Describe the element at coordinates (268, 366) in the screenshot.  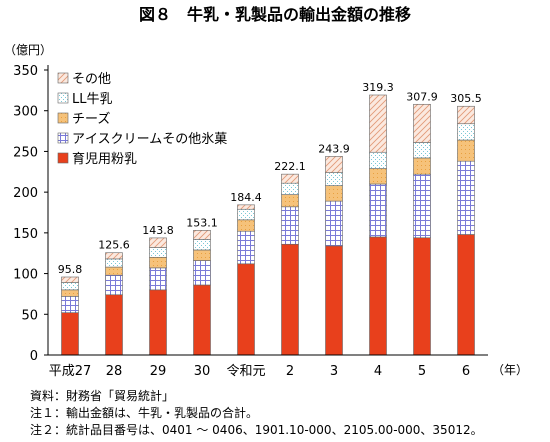
I see `x-axis: 平成27 28 29 30 令和元 2 3 4 5 6` at that location.